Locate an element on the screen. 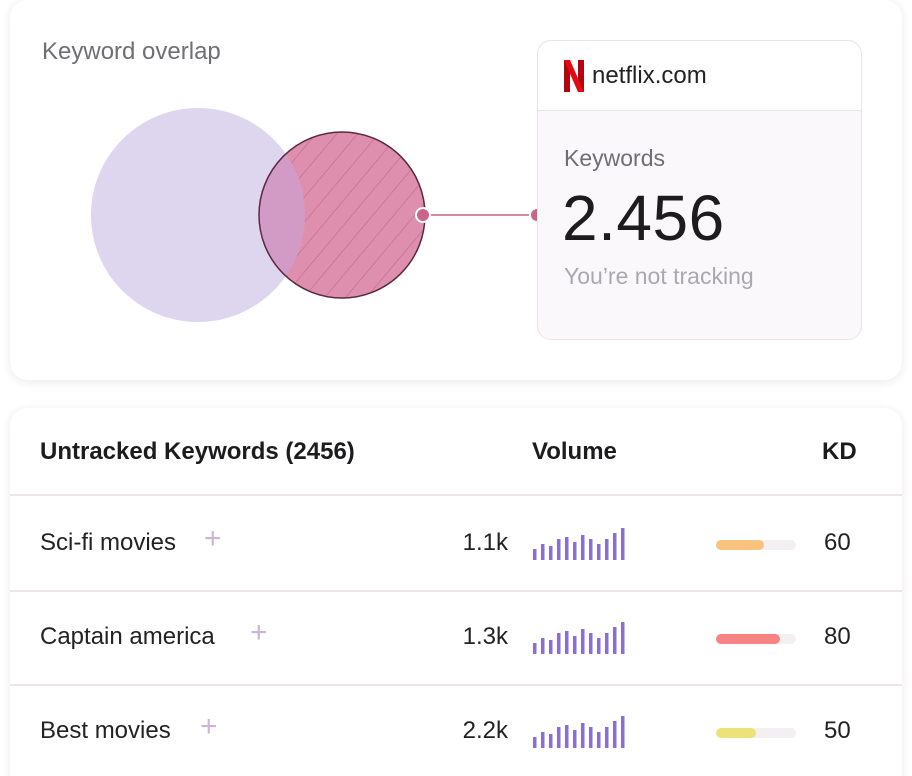 Image resolution: width=912 pixels, height=776 pixels. keywords-label: Keywords is located at coordinates (614, 158).